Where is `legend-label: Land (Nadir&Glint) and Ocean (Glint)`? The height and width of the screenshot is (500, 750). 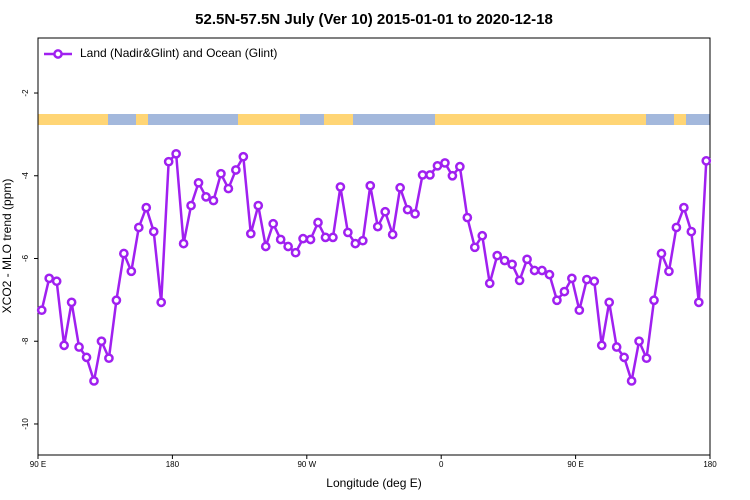 legend-label: Land (Nadir&Glint) and Ocean (Glint) is located at coordinates (178, 53).